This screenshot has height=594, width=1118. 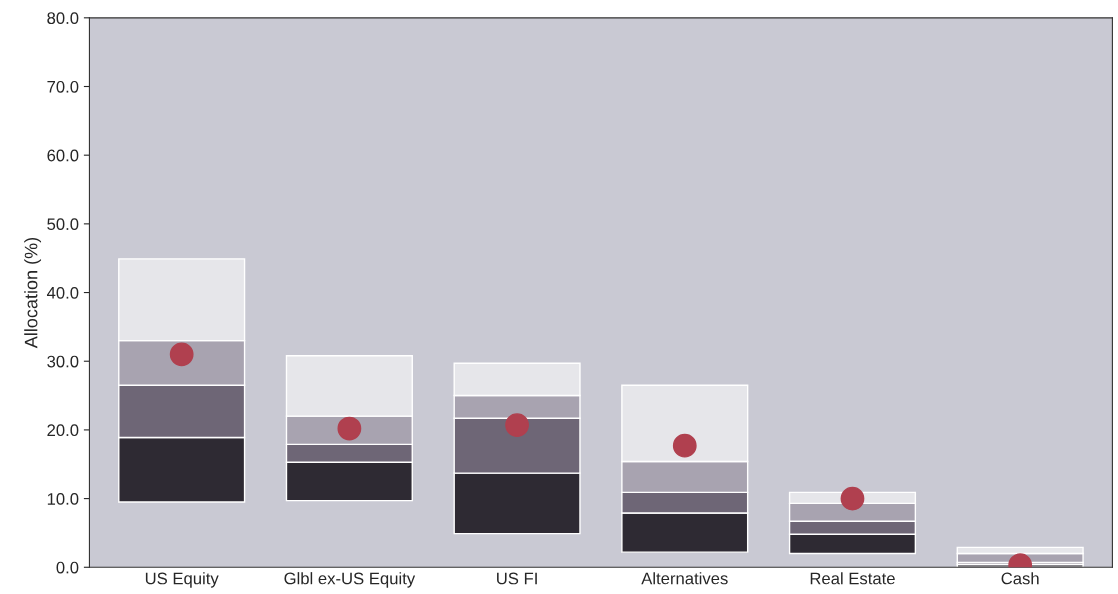 What do you see at coordinates (62, 292) in the screenshot?
I see `y-tick-label: 40.0` at bounding box center [62, 292].